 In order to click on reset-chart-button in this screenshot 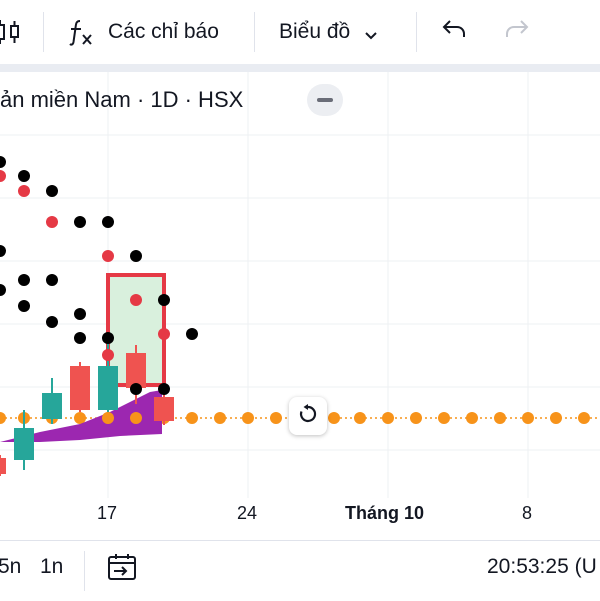, I will do `click(308, 416)`.